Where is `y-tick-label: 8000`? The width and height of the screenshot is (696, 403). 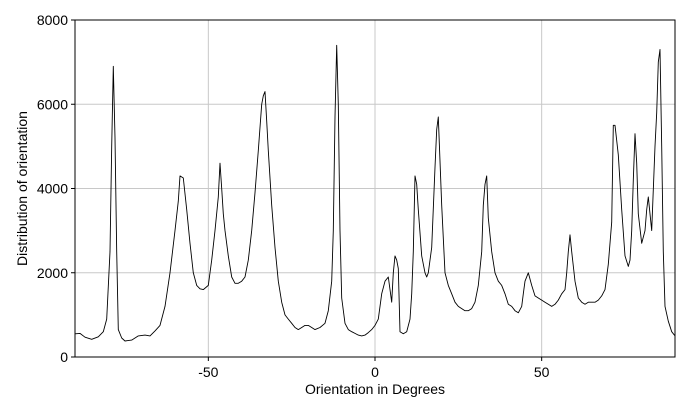
y-tick-label: 8000 is located at coordinates (52, 20).